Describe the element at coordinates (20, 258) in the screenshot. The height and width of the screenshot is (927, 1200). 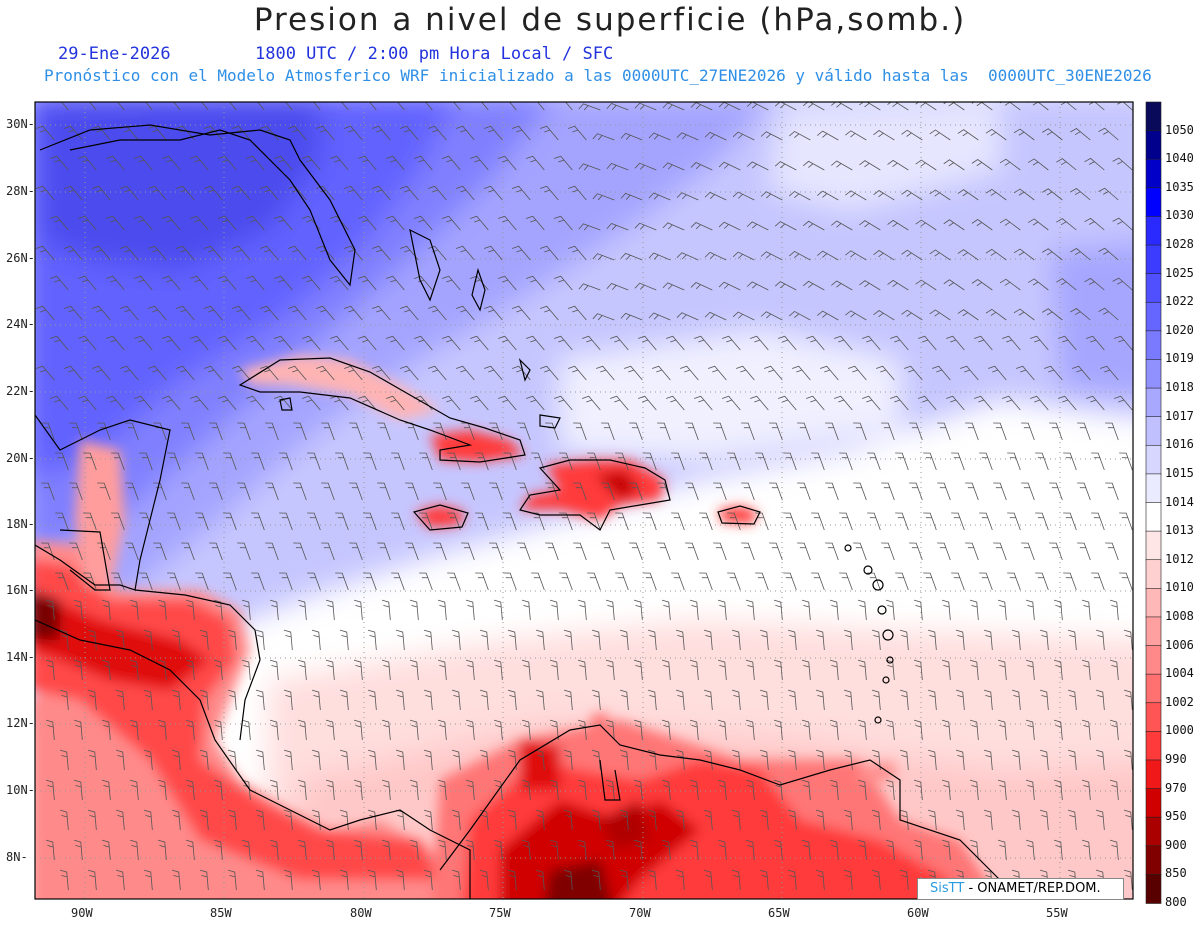
I see `lat-label: 26N-` at that location.